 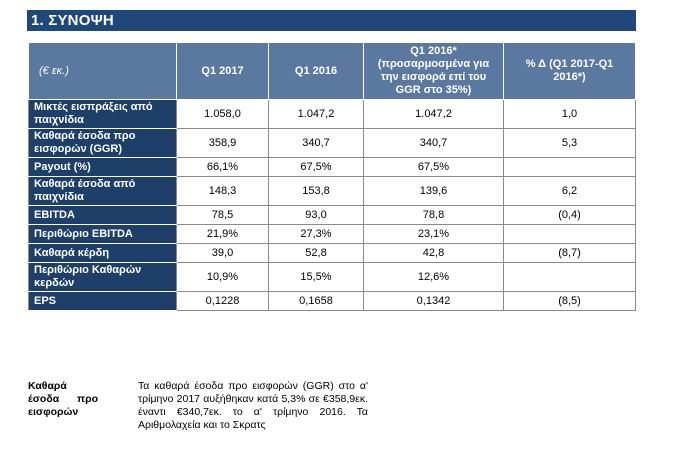 What do you see at coordinates (433, 143) in the screenshot?
I see `cell-q1-2016-adjusted: 340,7` at bounding box center [433, 143].